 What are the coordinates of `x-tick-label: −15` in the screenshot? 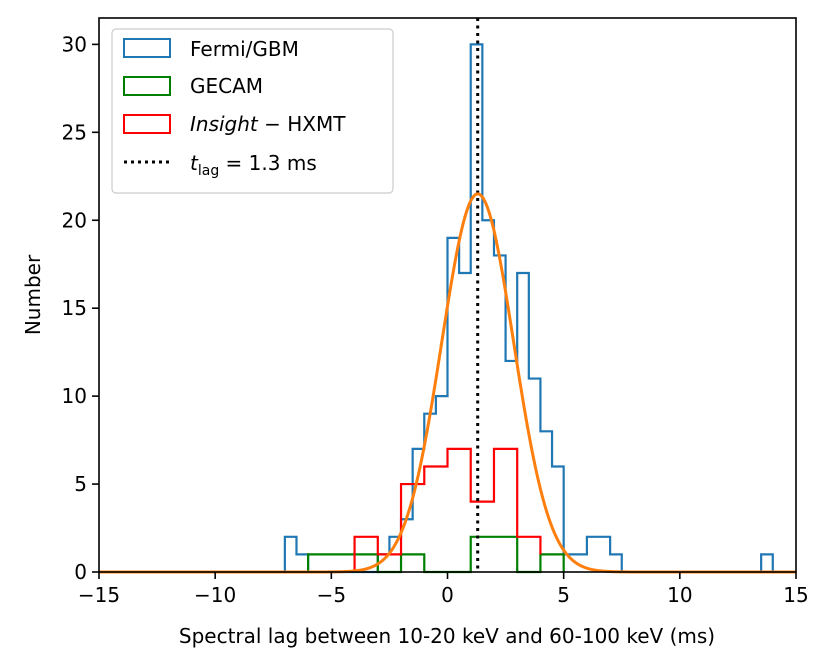 It's located at (99, 595).